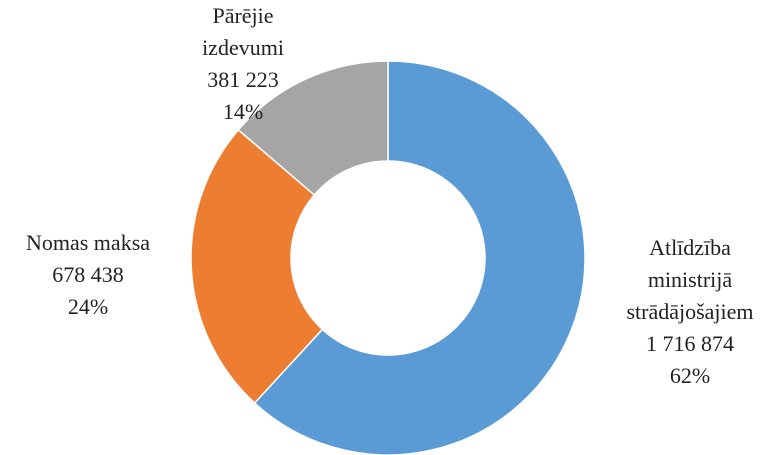 The height and width of the screenshot is (455, 760). What do you see at coordinates (690, 279) in the screenshot?
I see `category-label: ministrijā` at bounding box center [690, 279].